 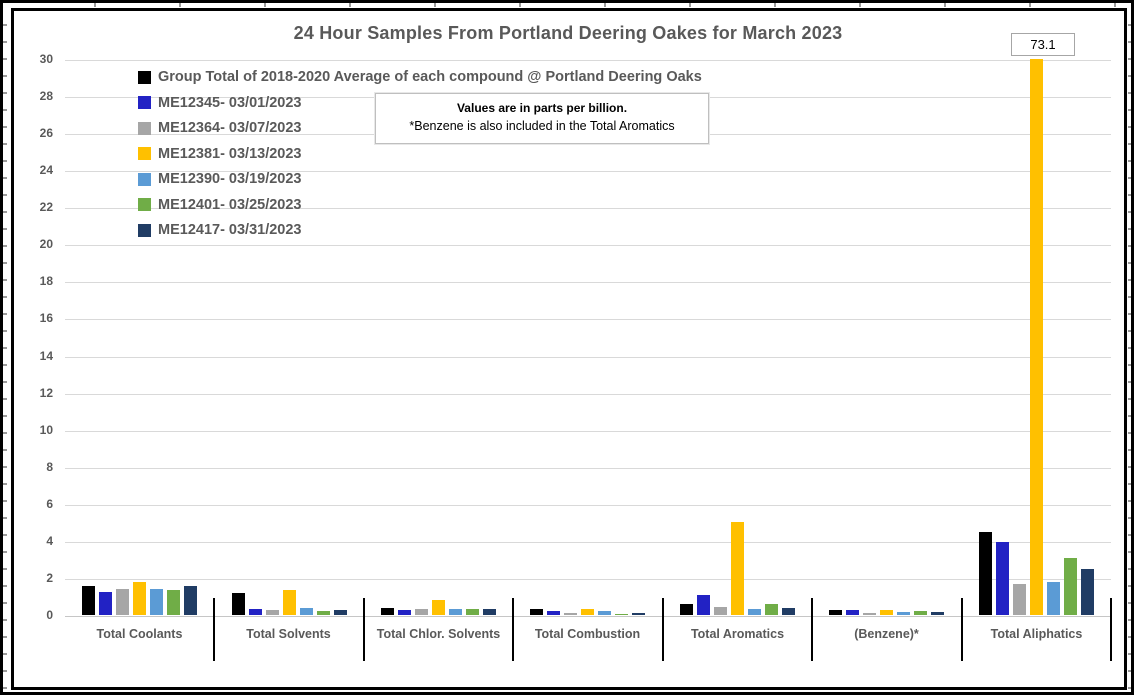 What do you see at coordinates (1036, 634) in the screenshot?
I see `category-label: Total Aliphatics` at bounding box center [1036, 634].